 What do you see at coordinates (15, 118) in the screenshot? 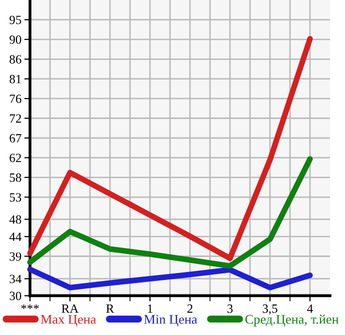
I see `y-tick-label: 72` at bounding box center [15, 118].